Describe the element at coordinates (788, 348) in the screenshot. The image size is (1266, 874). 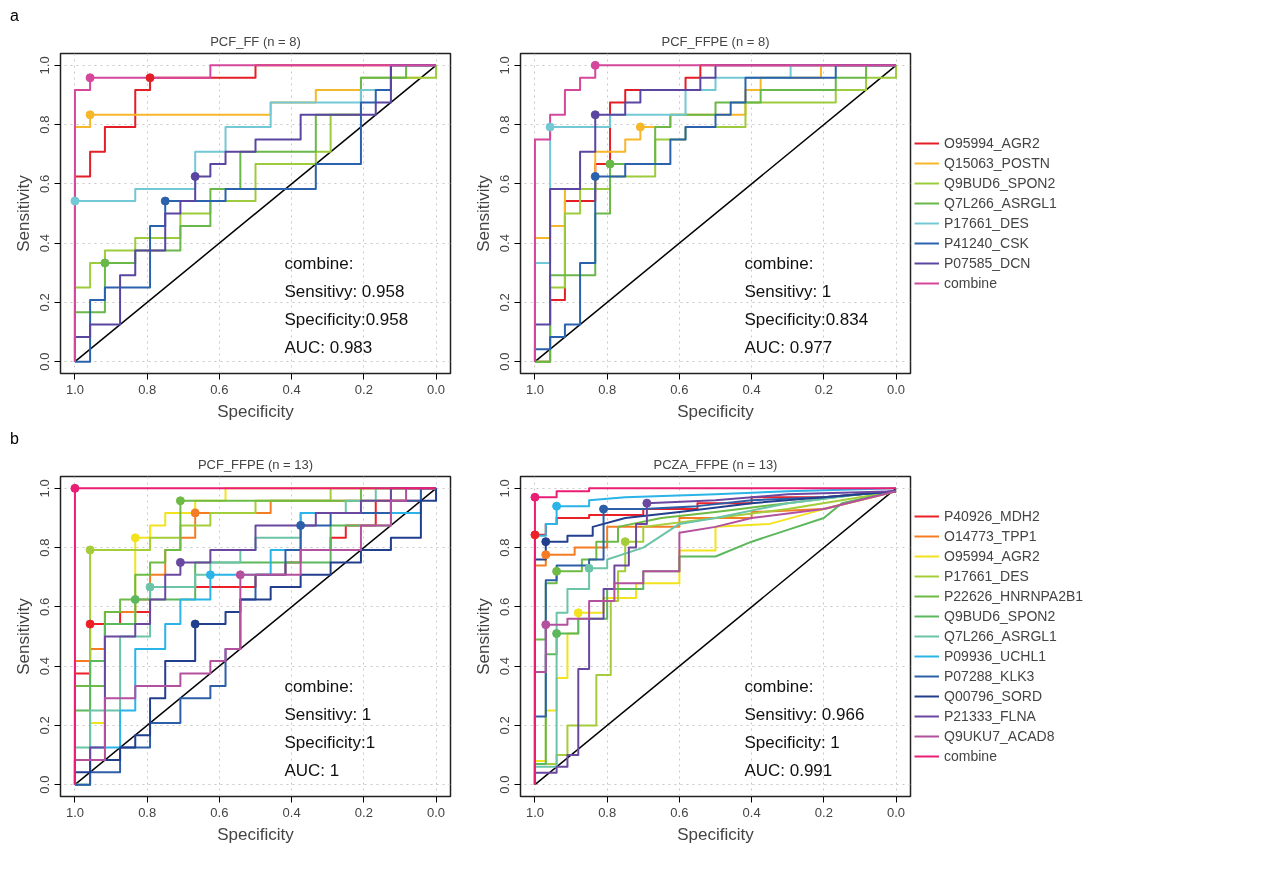
I see `annotation: AUC: 0.977` at that location.